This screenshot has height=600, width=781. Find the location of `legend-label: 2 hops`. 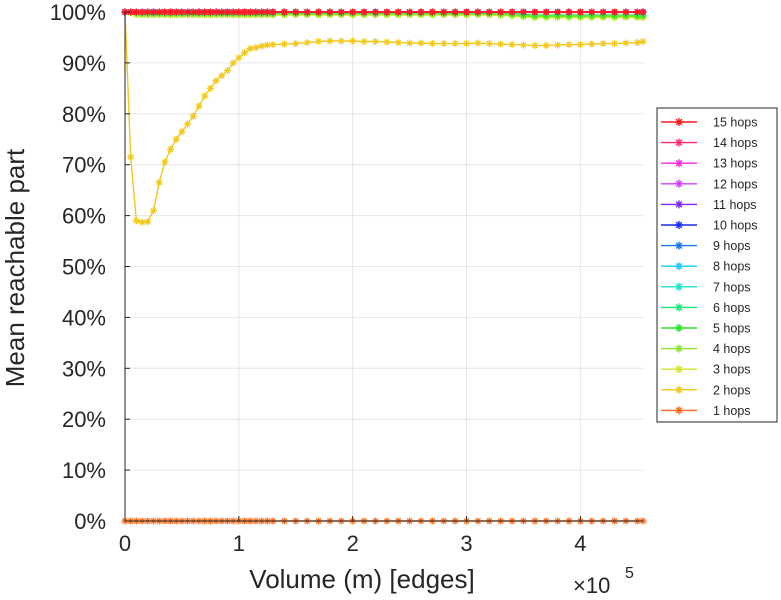

legend-label: 2 hops is located at coordinates (732, 390).